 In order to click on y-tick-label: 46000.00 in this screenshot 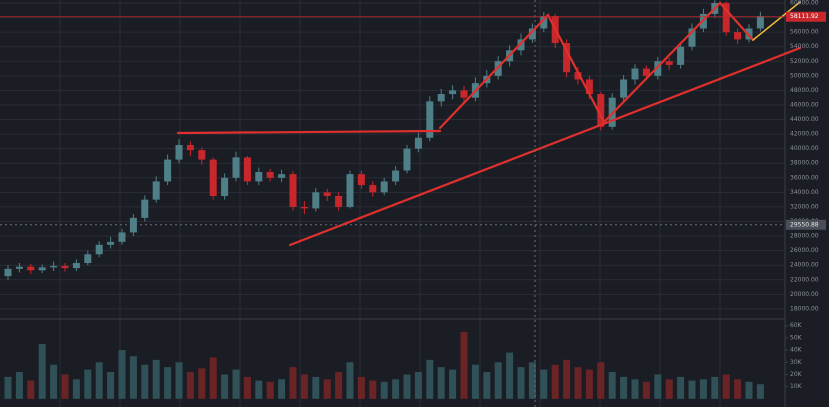, I will do `click(804, 104)`.